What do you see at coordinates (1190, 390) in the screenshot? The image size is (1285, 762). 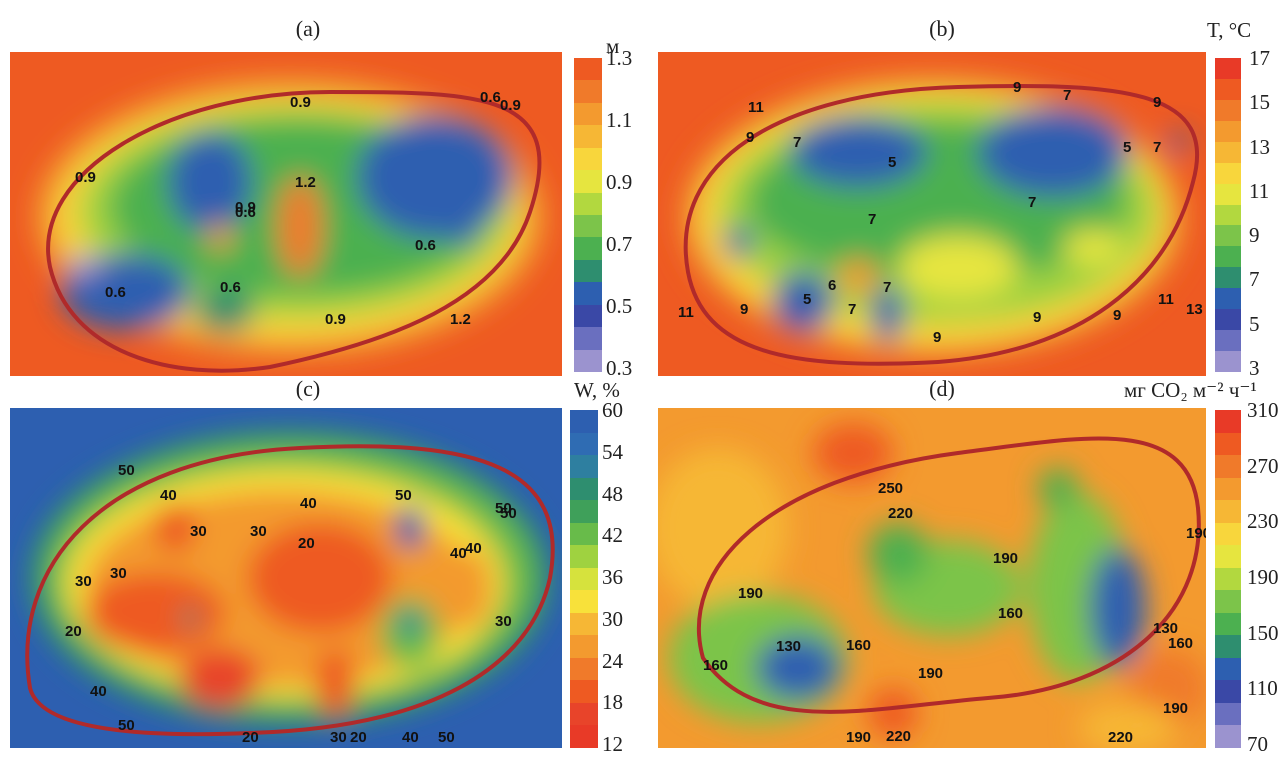 I see `colorbar-unit-d: мг CO₂ м⁻² ч⁻¹` at bounding box center [1190, 390].